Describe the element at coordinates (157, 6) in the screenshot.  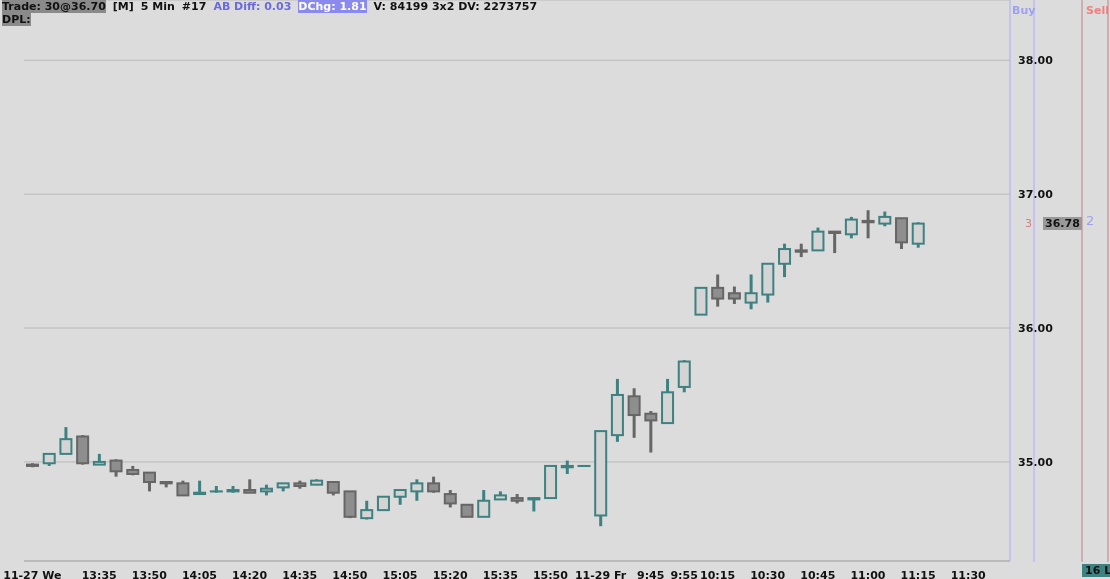
I see `annotation: 5 Min` at that location.